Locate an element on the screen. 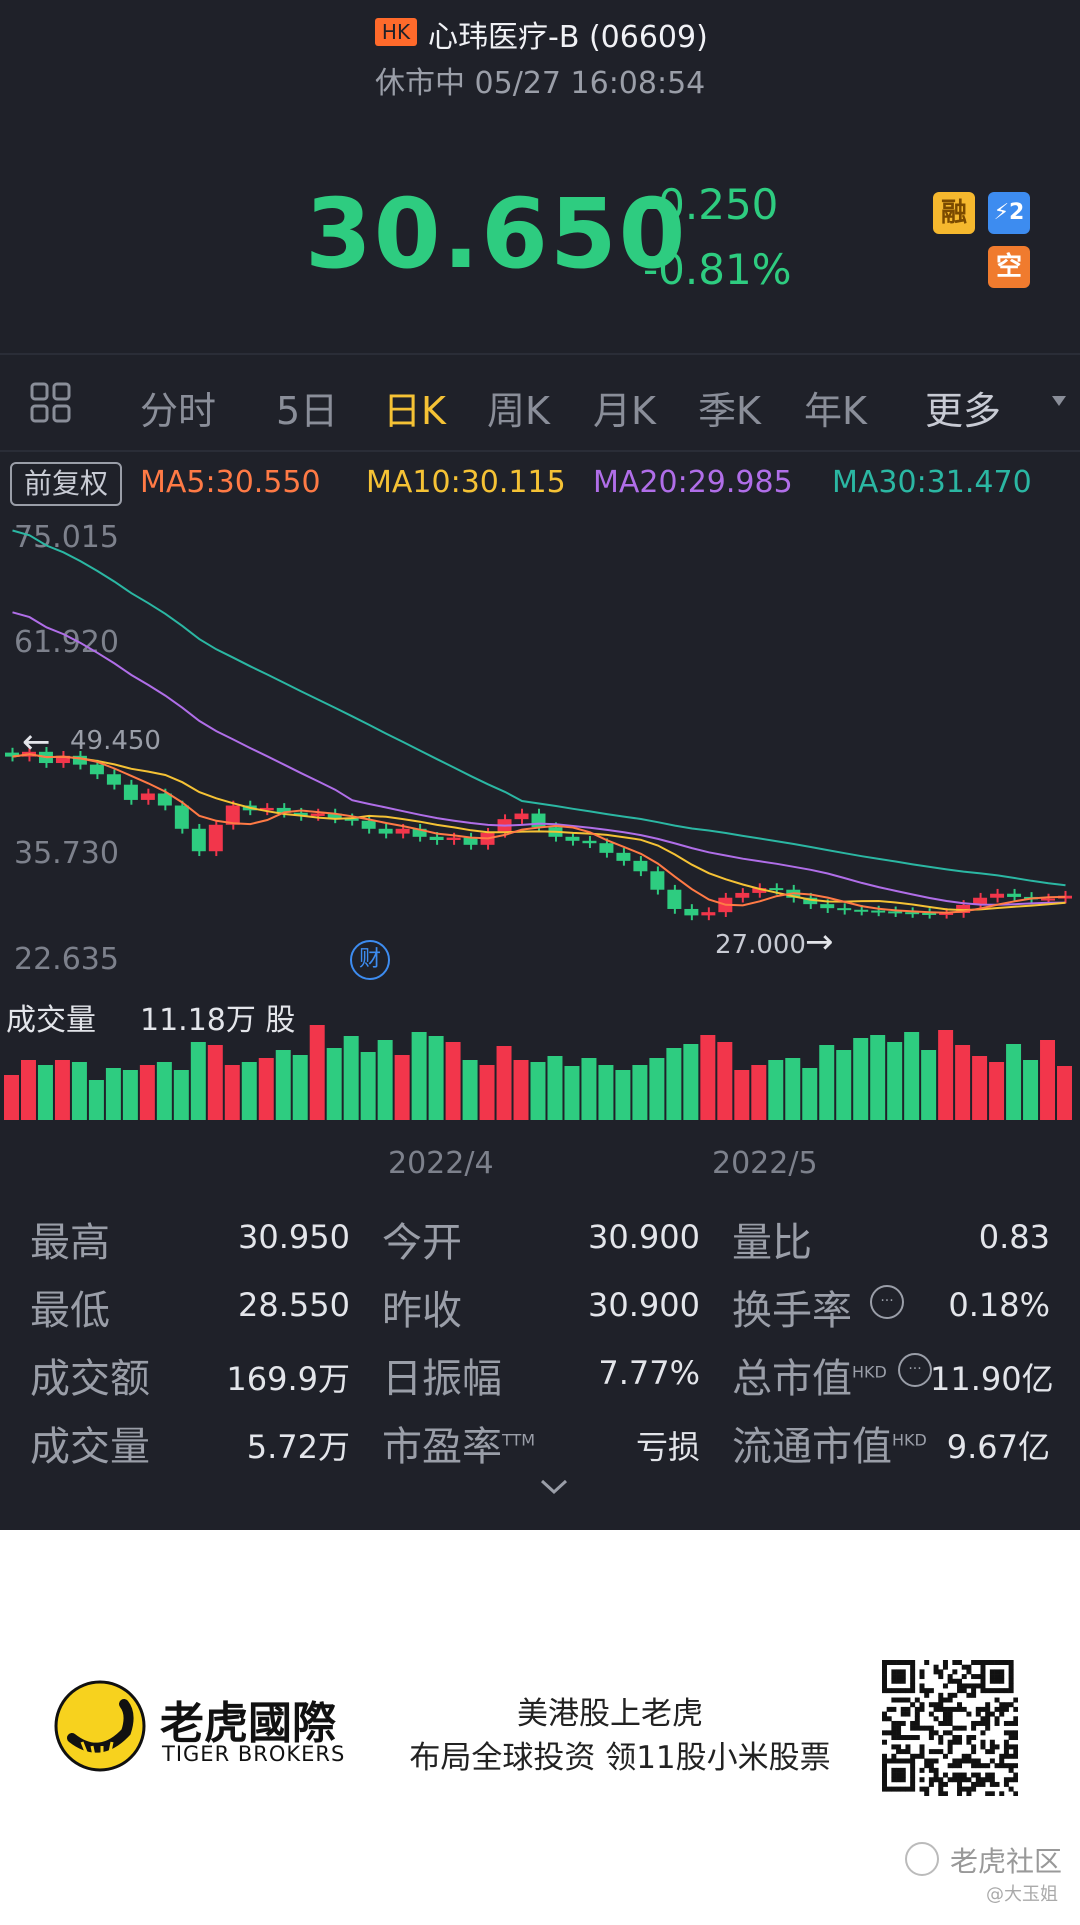 Image resolution: width=1080 pixels, height=1925 pixels. stat-value: 0.83 is located at coordinates (1014, 1237).